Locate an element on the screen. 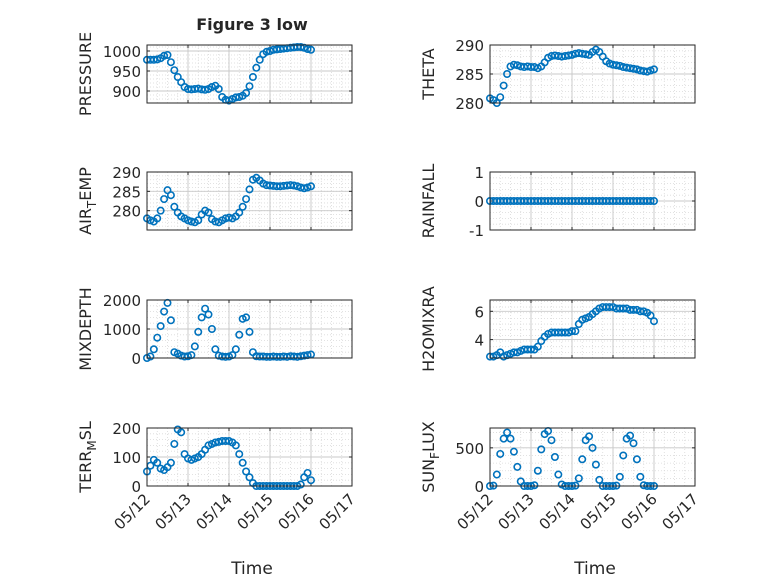  y-axis-label-part: RAINFALL is located at coordinates (428, 201).